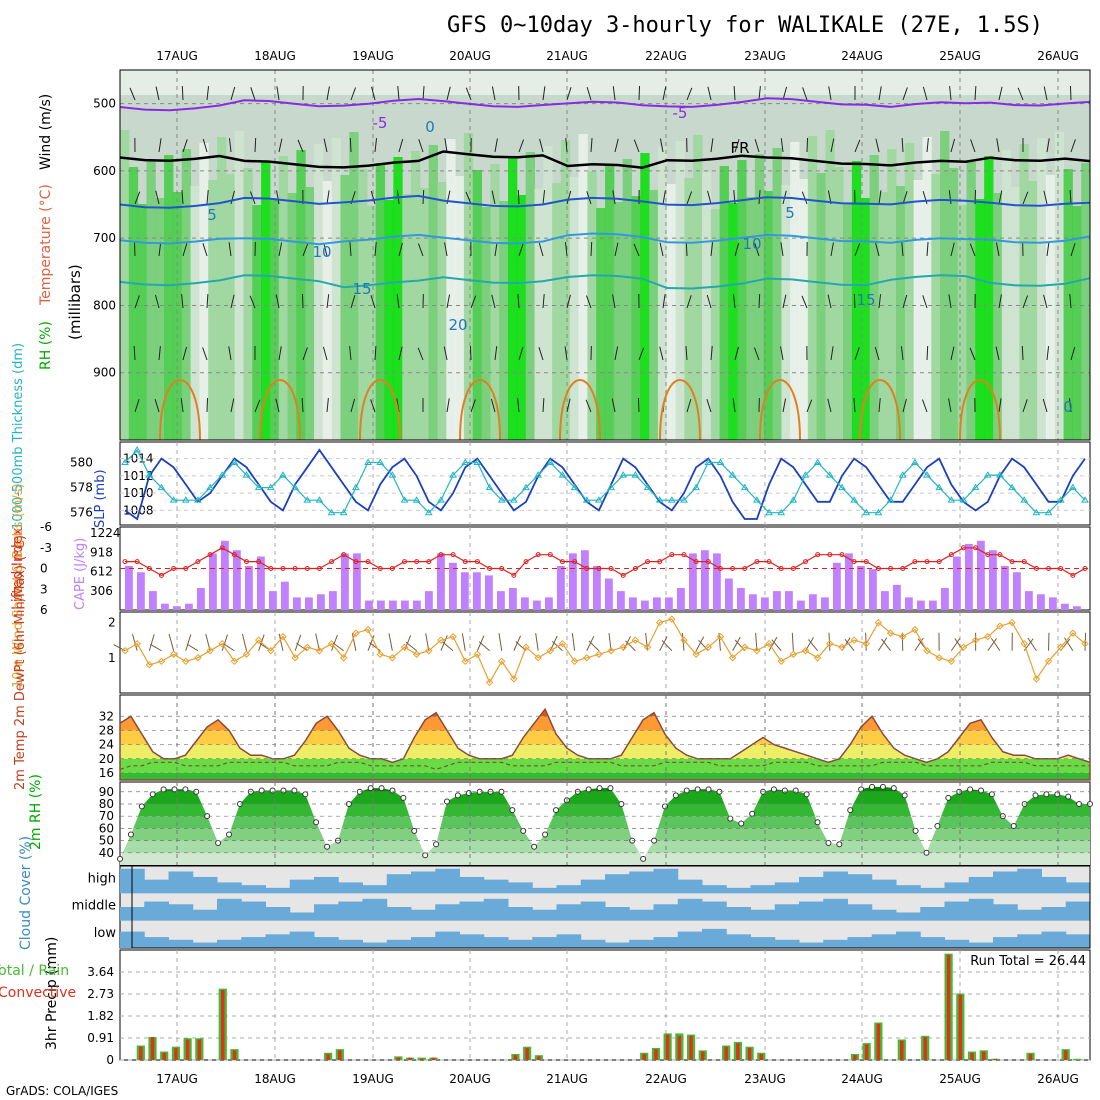  I want to click on date-label-bottom: 26AUG, so click(1058, 1079).